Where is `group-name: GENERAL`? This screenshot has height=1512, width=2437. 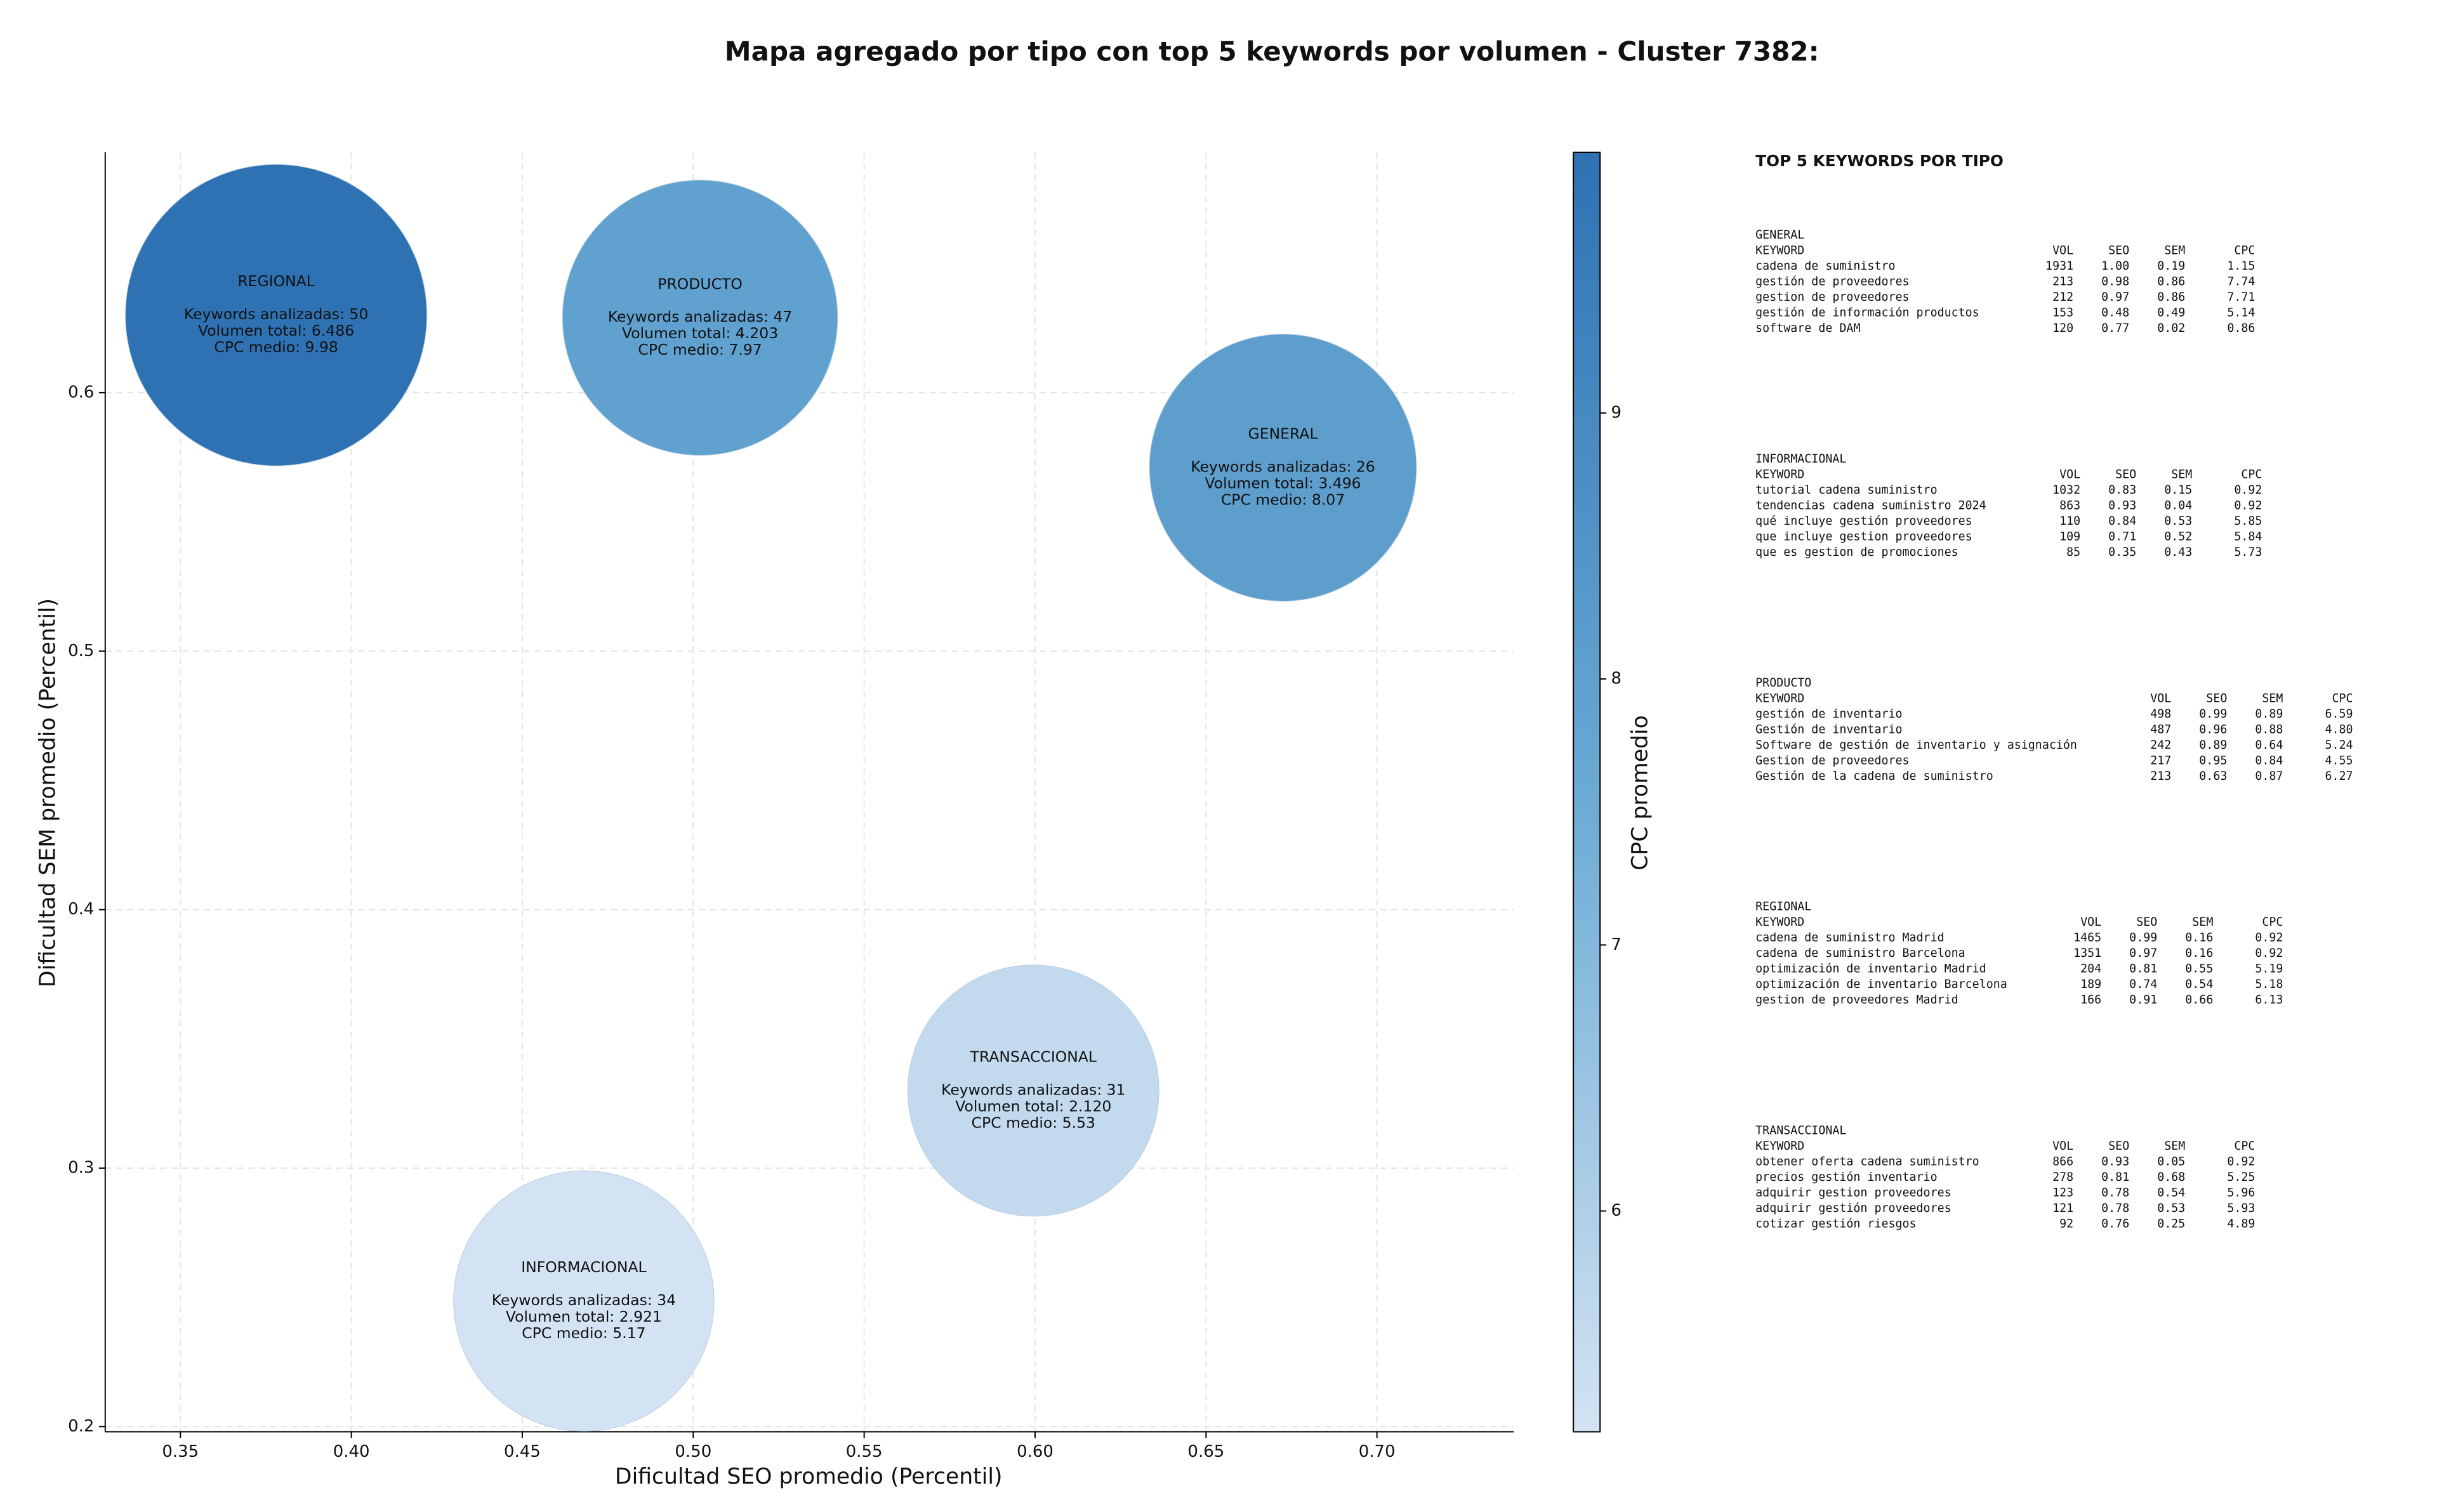
group-name: GENERAL is located at coordinates (1779, 235).